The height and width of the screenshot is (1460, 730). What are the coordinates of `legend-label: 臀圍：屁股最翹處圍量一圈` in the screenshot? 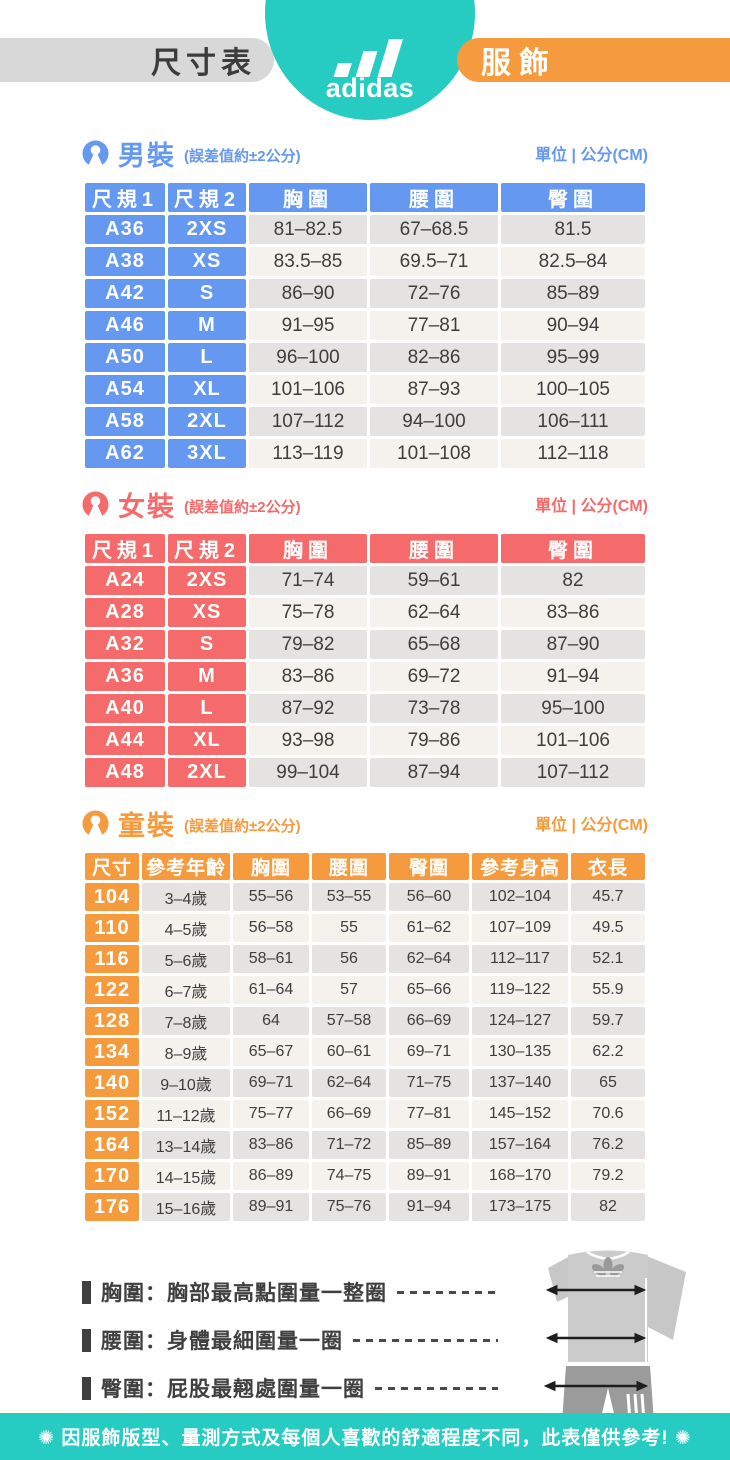 It's located at (233, 1389).